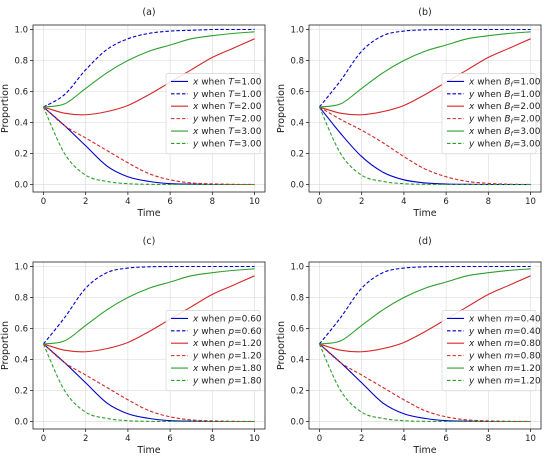 This screenshot has height=457, width=550. Describe the element at coordinates (504, 319) in the screenshot. I see `legend-label: x when m=0.40` at that location.